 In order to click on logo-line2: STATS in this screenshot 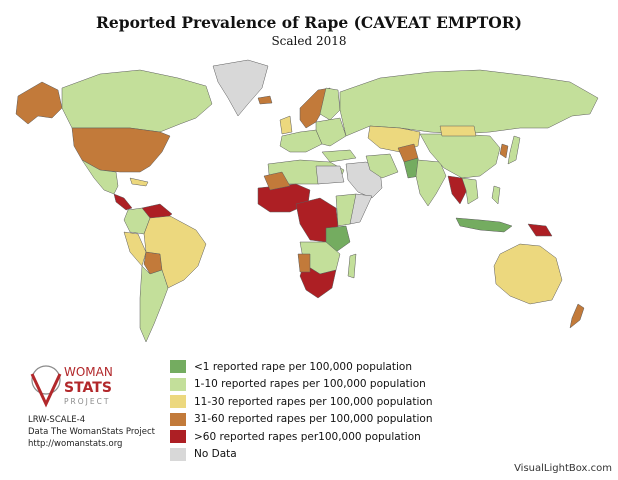, I will do `click(88, 388)`.